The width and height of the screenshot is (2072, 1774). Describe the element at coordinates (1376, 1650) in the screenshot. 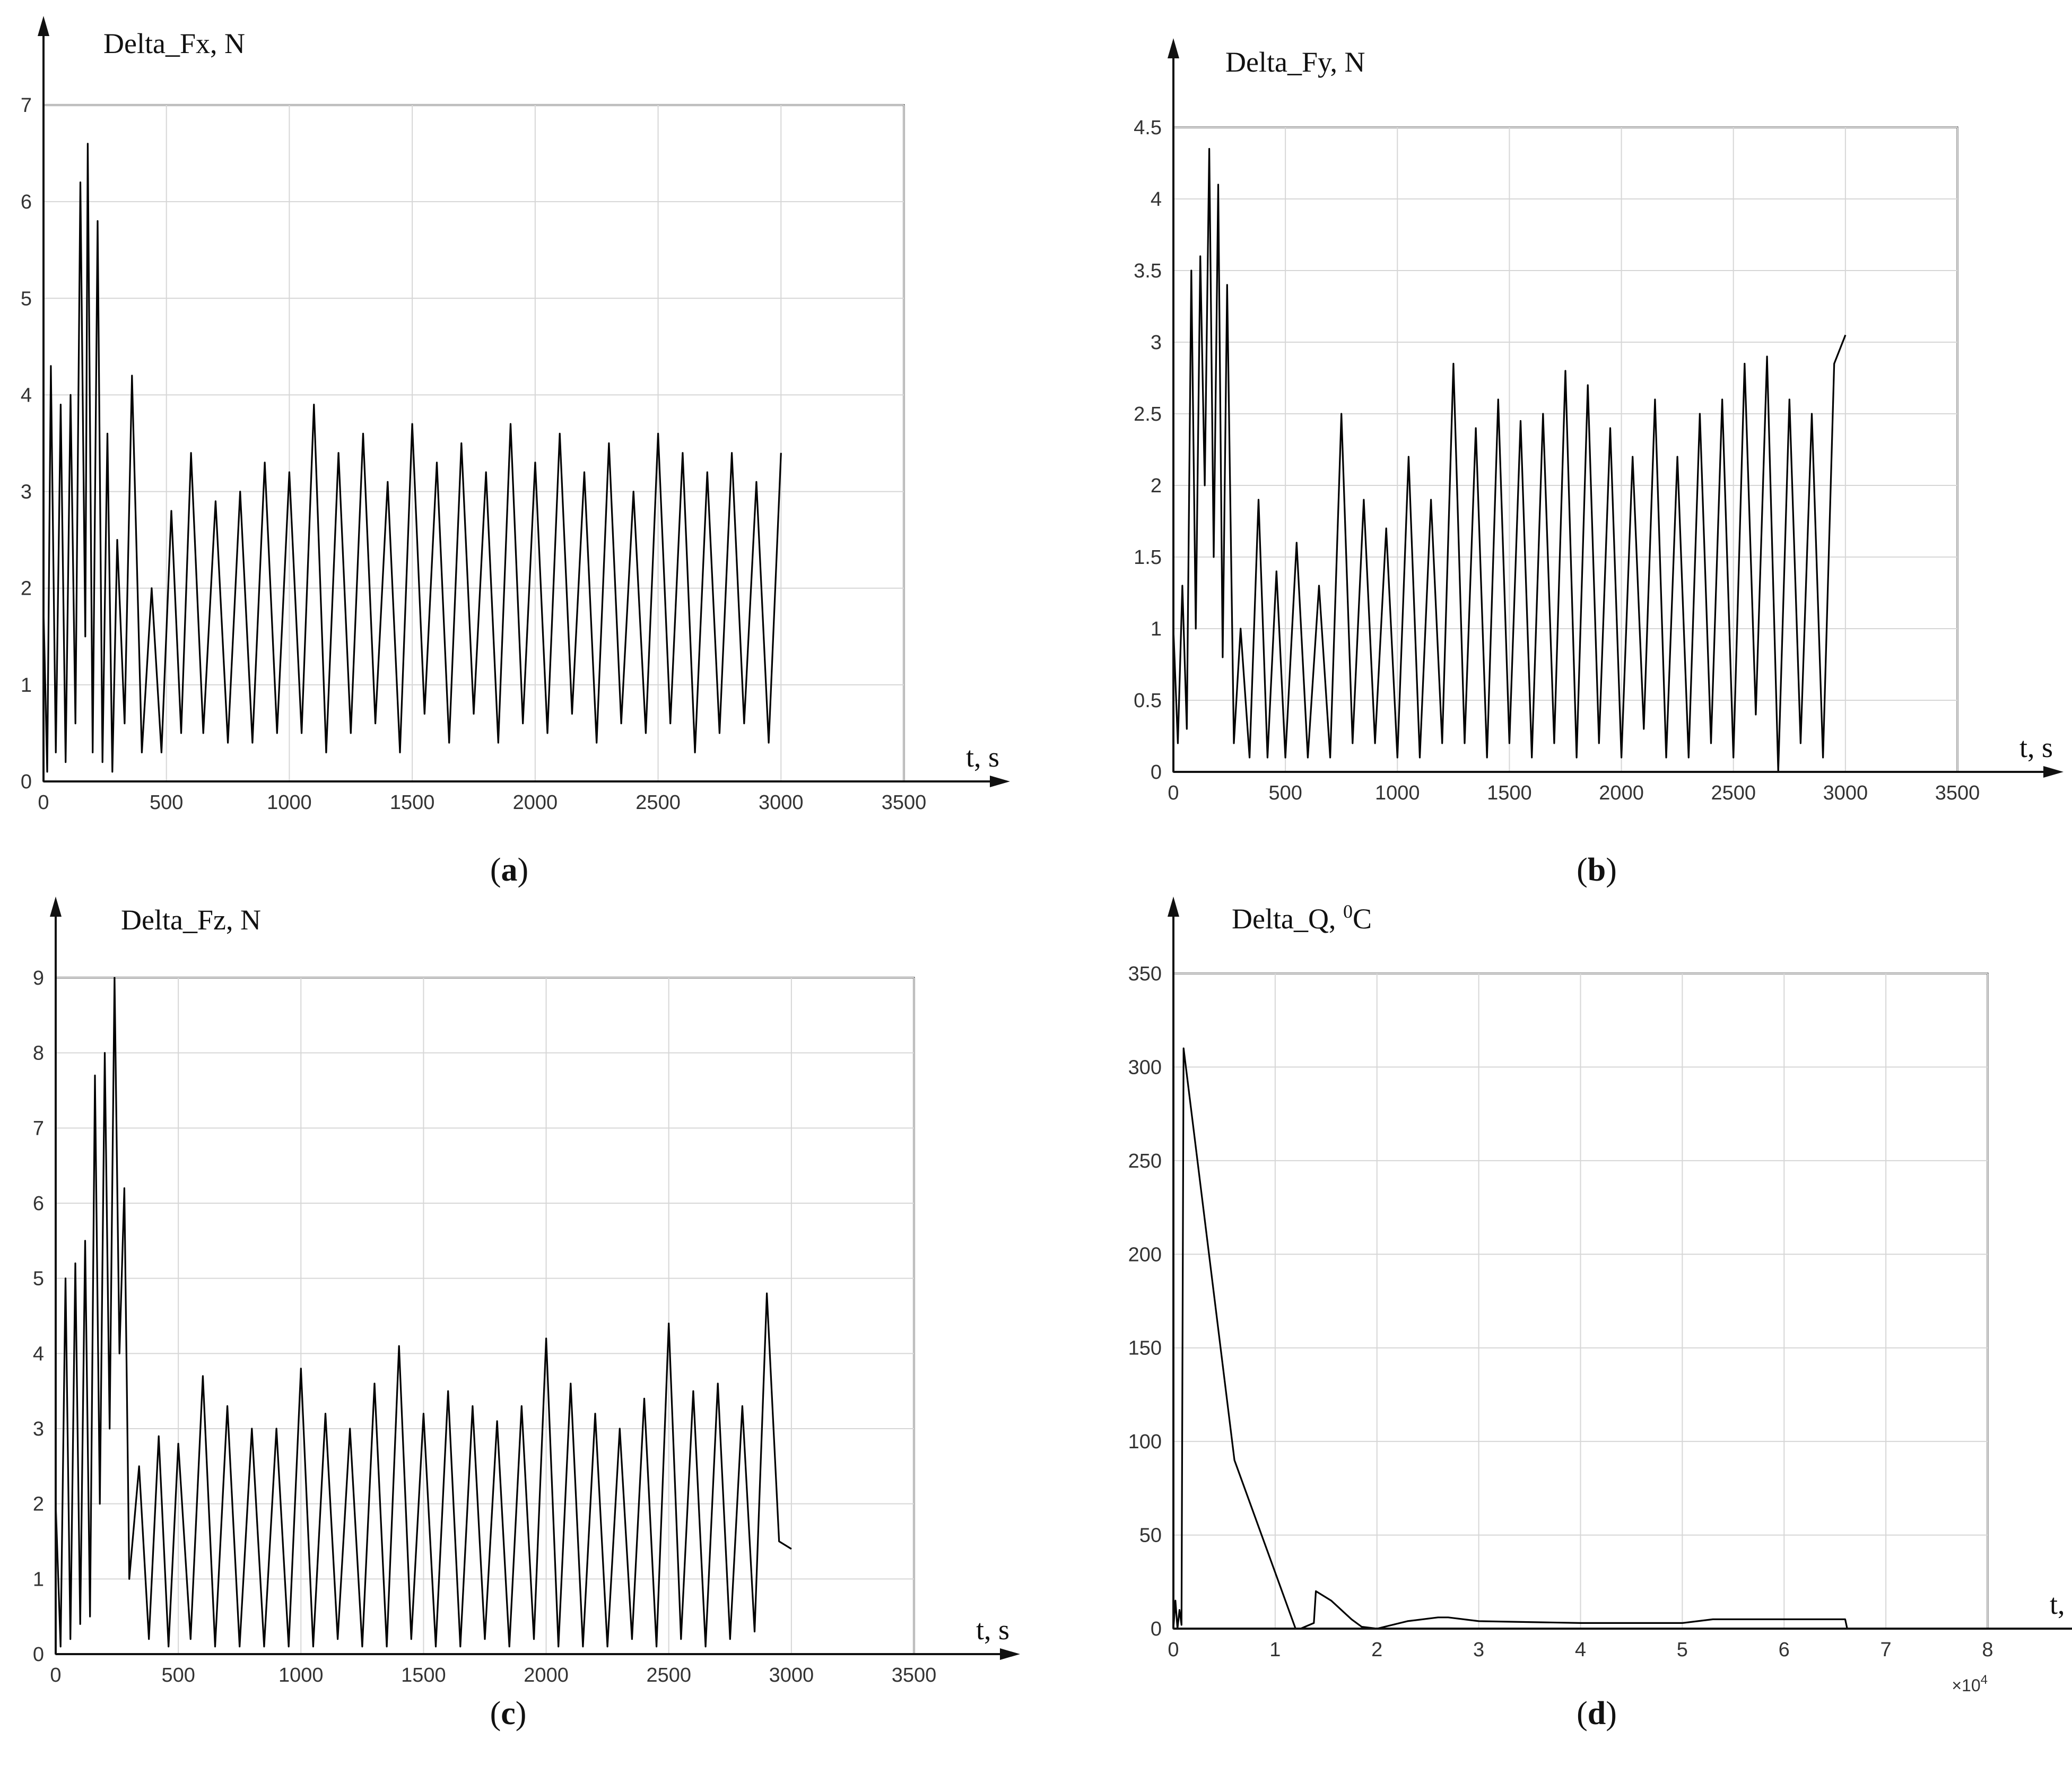

I see `x-tick-label: 2` at that location.